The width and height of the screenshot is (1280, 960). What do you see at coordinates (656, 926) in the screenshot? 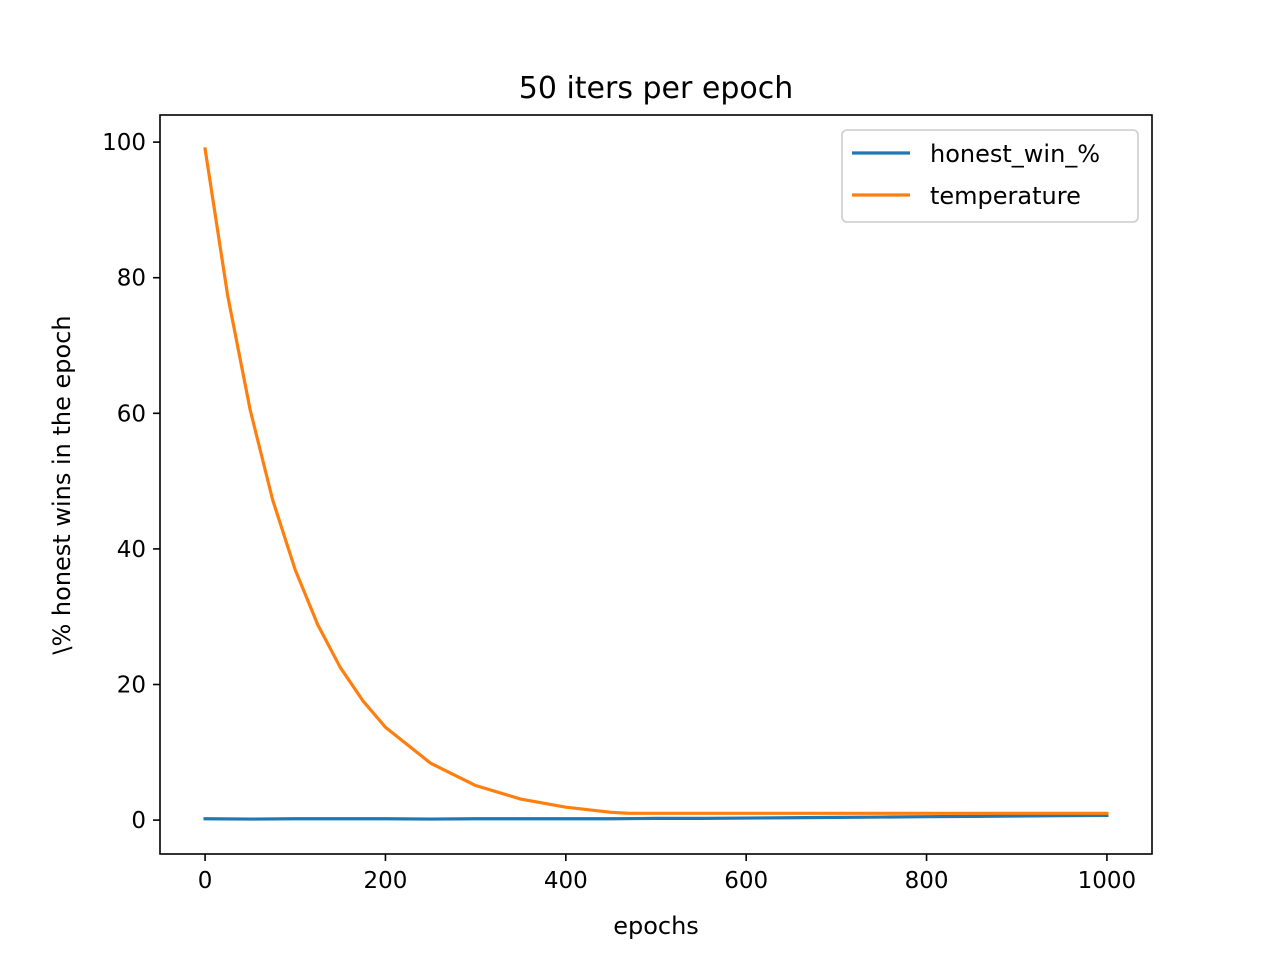
I see `x-axis-label: epochs` at bounding box center [656, 926].